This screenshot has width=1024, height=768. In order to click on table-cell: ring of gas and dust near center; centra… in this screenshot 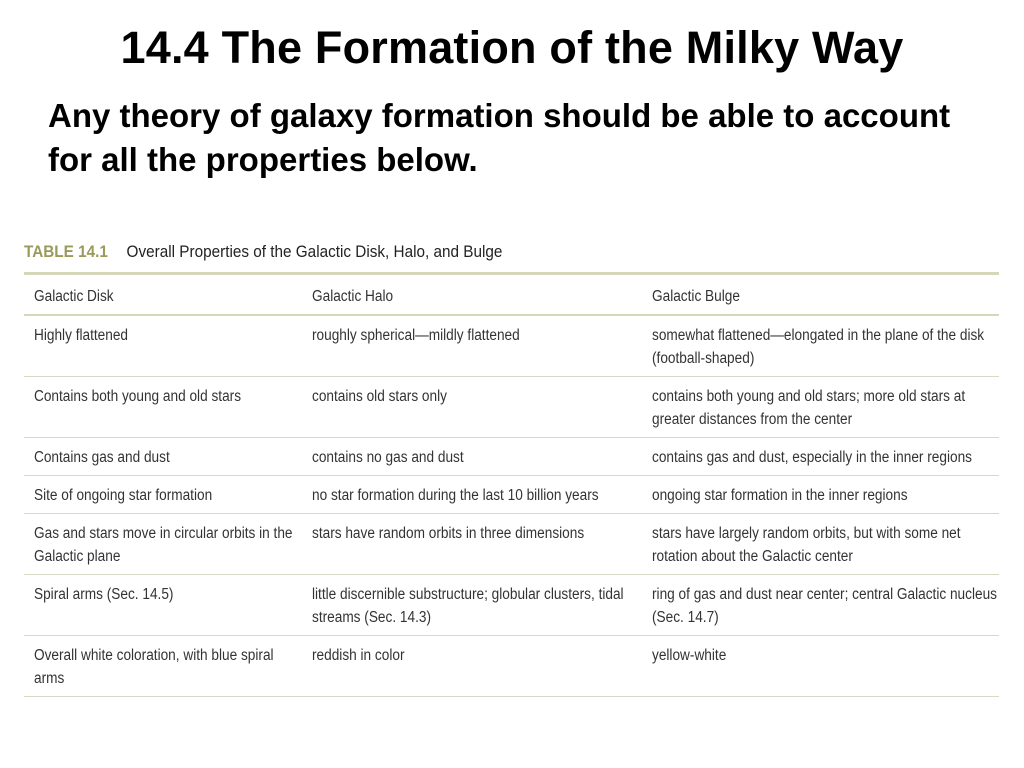, I will do `click(820, 605)`.